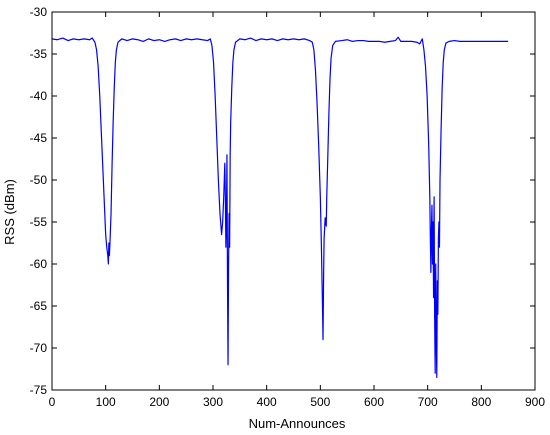  I want to click on x-tick-label: 0, so click(52, 402).